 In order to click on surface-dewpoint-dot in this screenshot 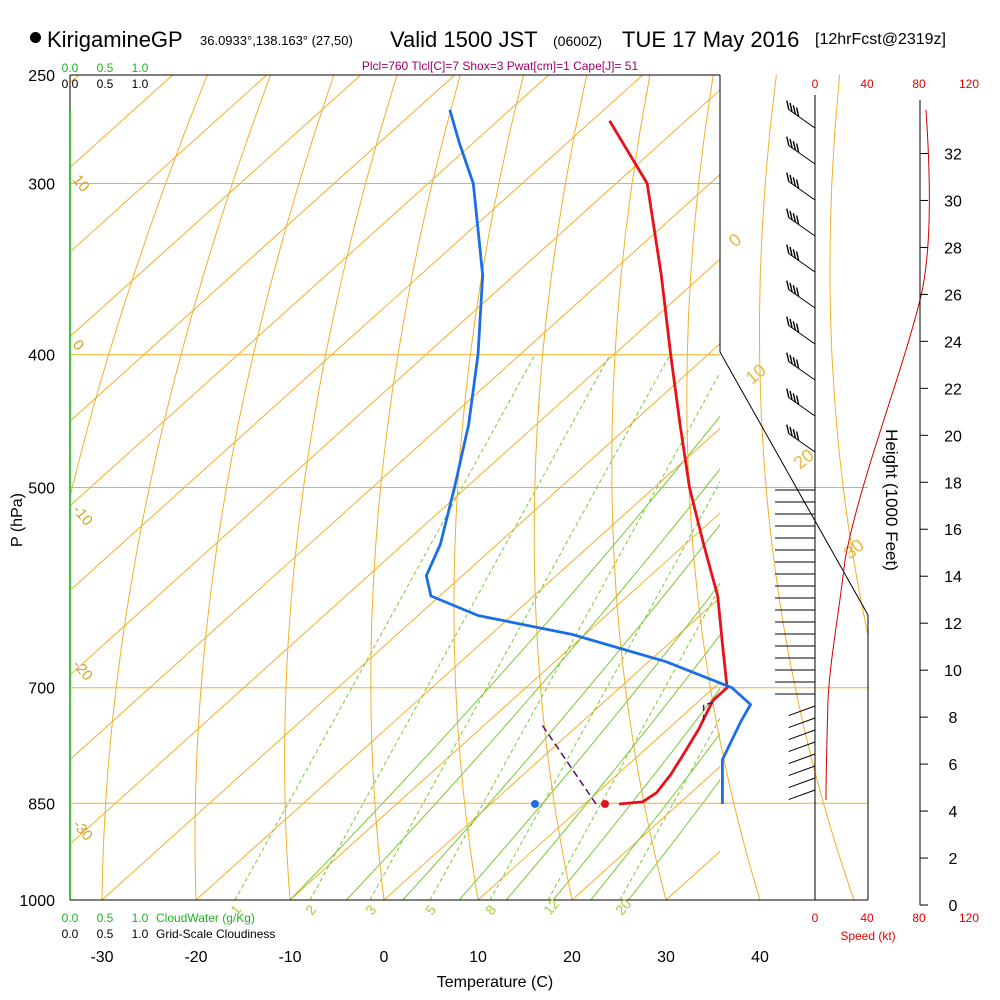, I will do `click(535, 803)`.